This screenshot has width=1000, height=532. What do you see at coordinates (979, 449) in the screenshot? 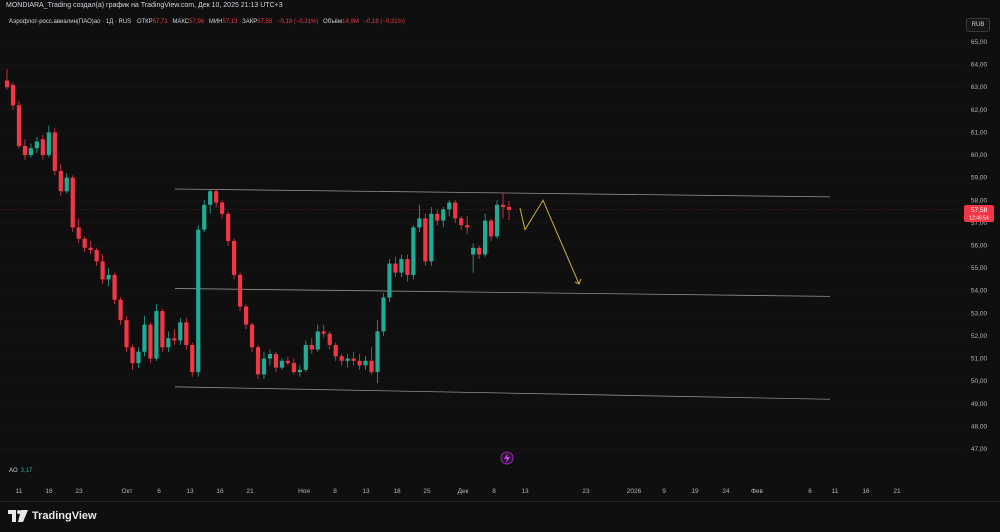
I see `y-tick-label: 47,00` at bounding box center [979, 449].